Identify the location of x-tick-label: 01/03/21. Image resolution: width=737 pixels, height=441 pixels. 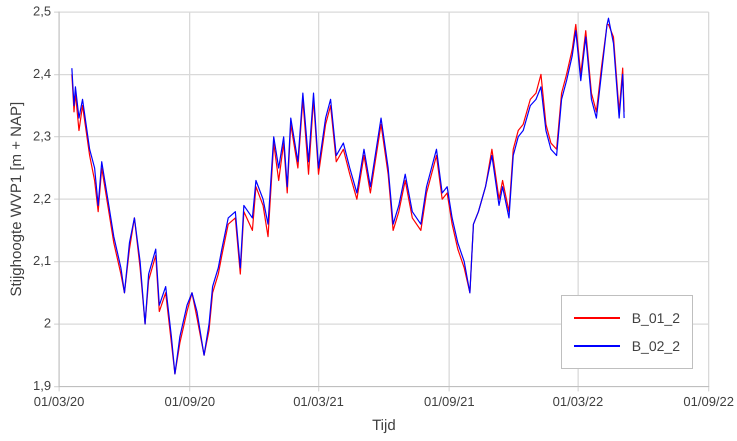
(318, 401).